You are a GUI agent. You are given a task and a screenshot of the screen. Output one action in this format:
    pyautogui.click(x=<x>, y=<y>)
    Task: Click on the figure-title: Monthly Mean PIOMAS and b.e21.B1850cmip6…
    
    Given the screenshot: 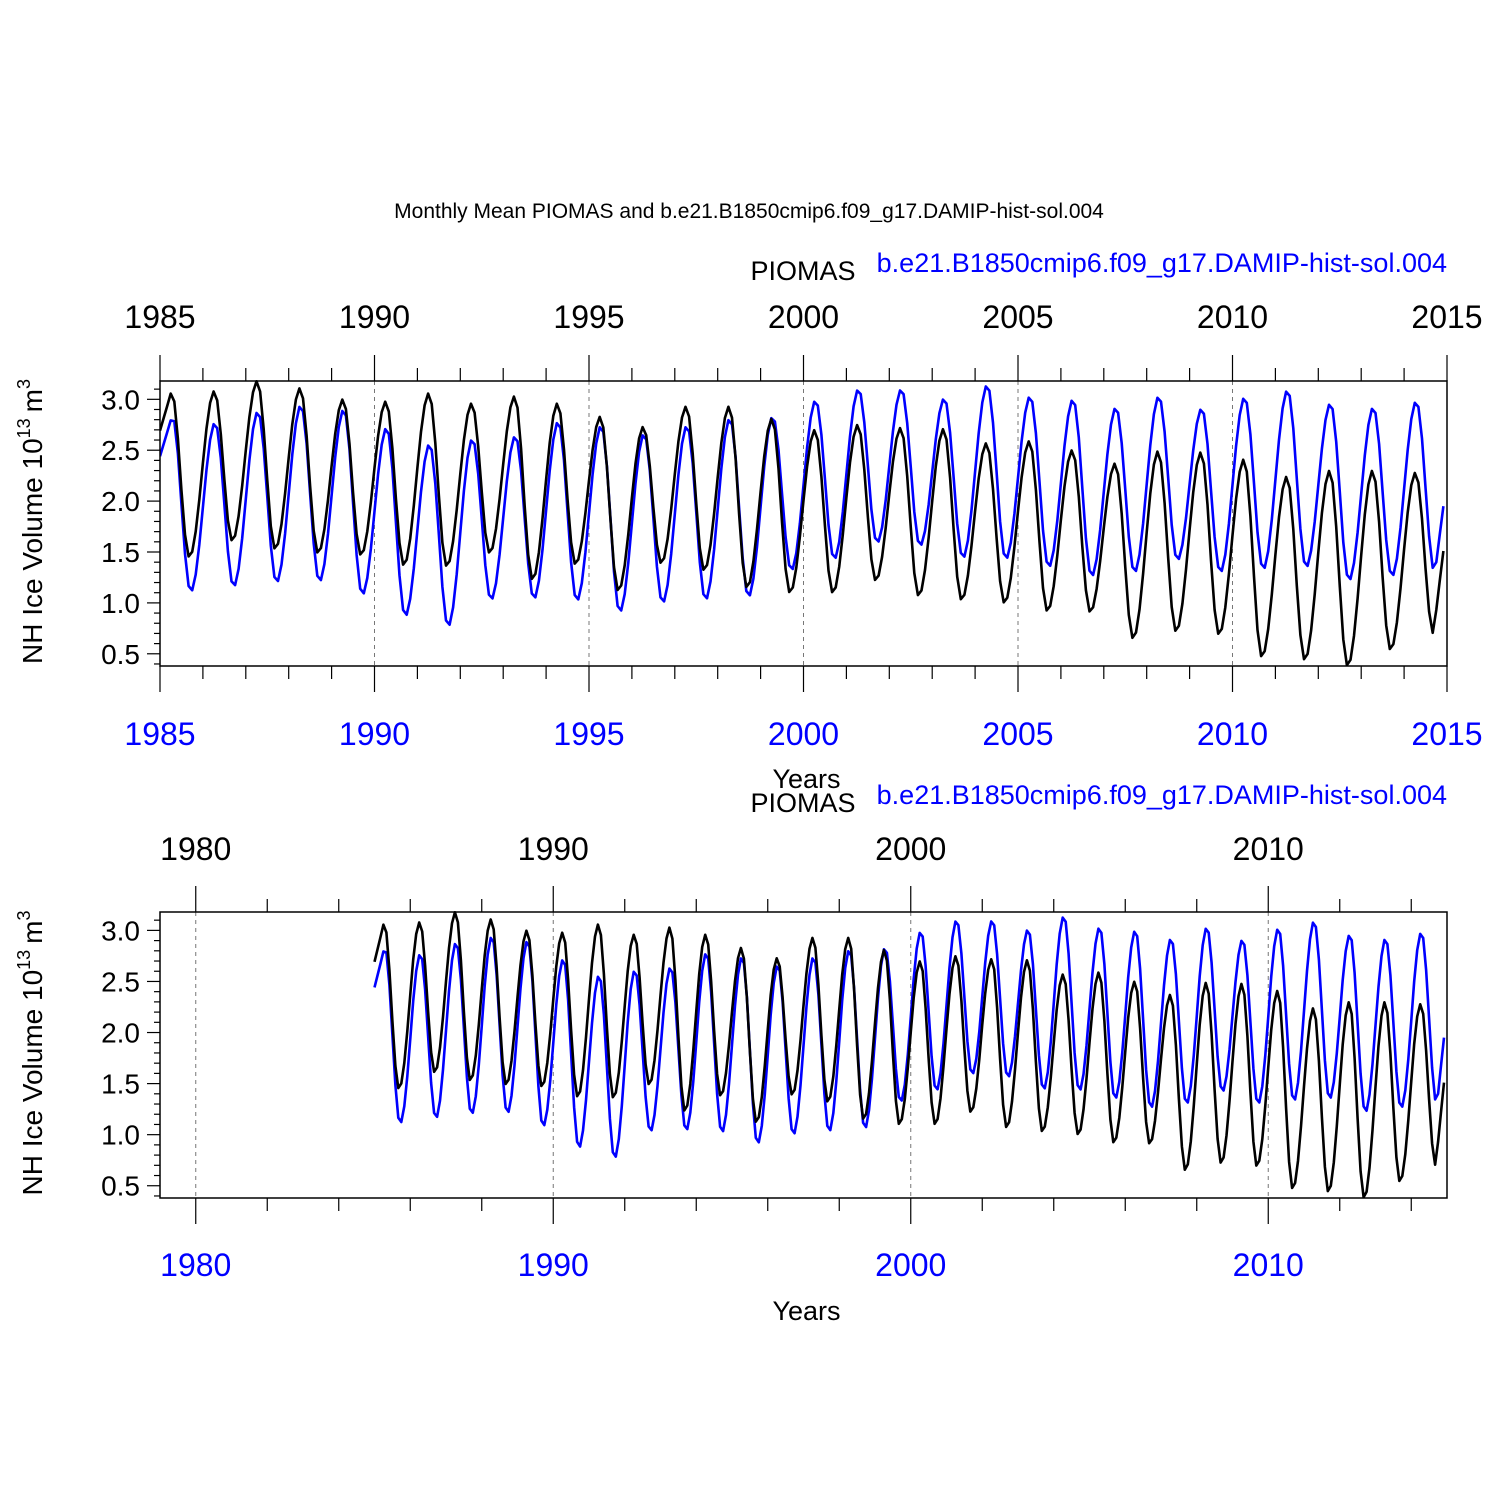 What is the action you would take?
    pyautogui.click(x=749, y=211)
    